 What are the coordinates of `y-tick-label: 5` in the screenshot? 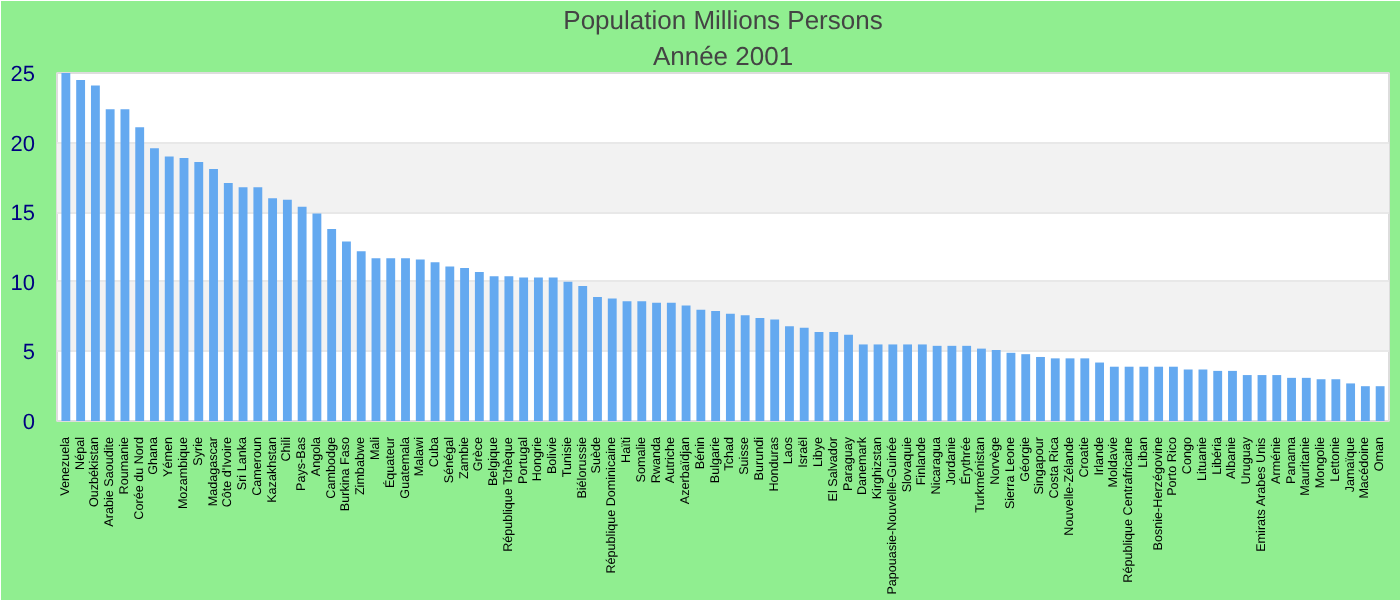 It's located at (29, 353).